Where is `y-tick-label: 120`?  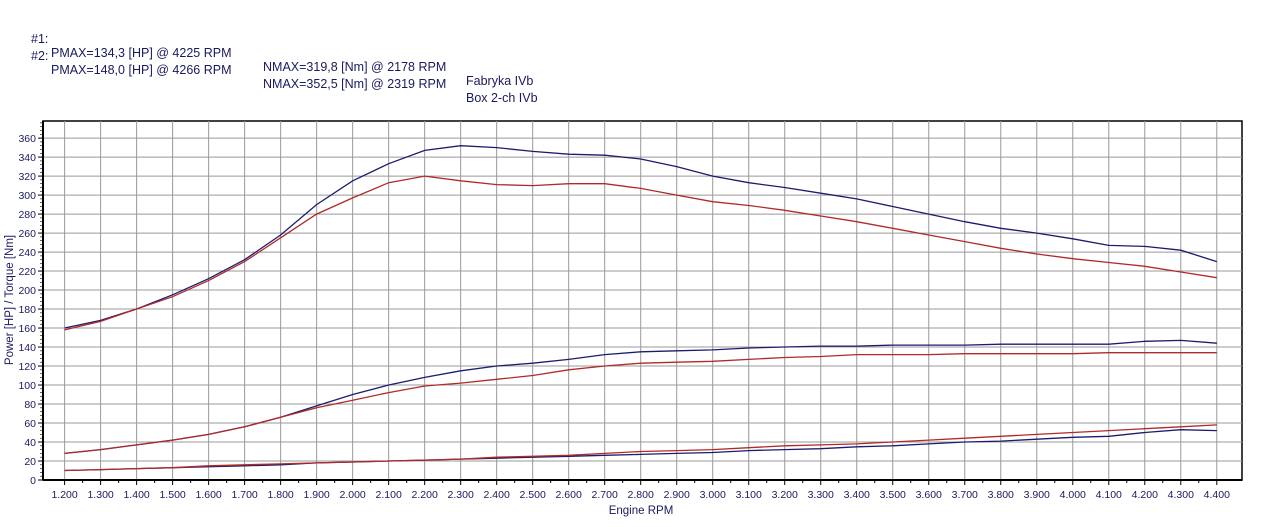 y-tick-label: 120 is located at coordinates (27, 367).